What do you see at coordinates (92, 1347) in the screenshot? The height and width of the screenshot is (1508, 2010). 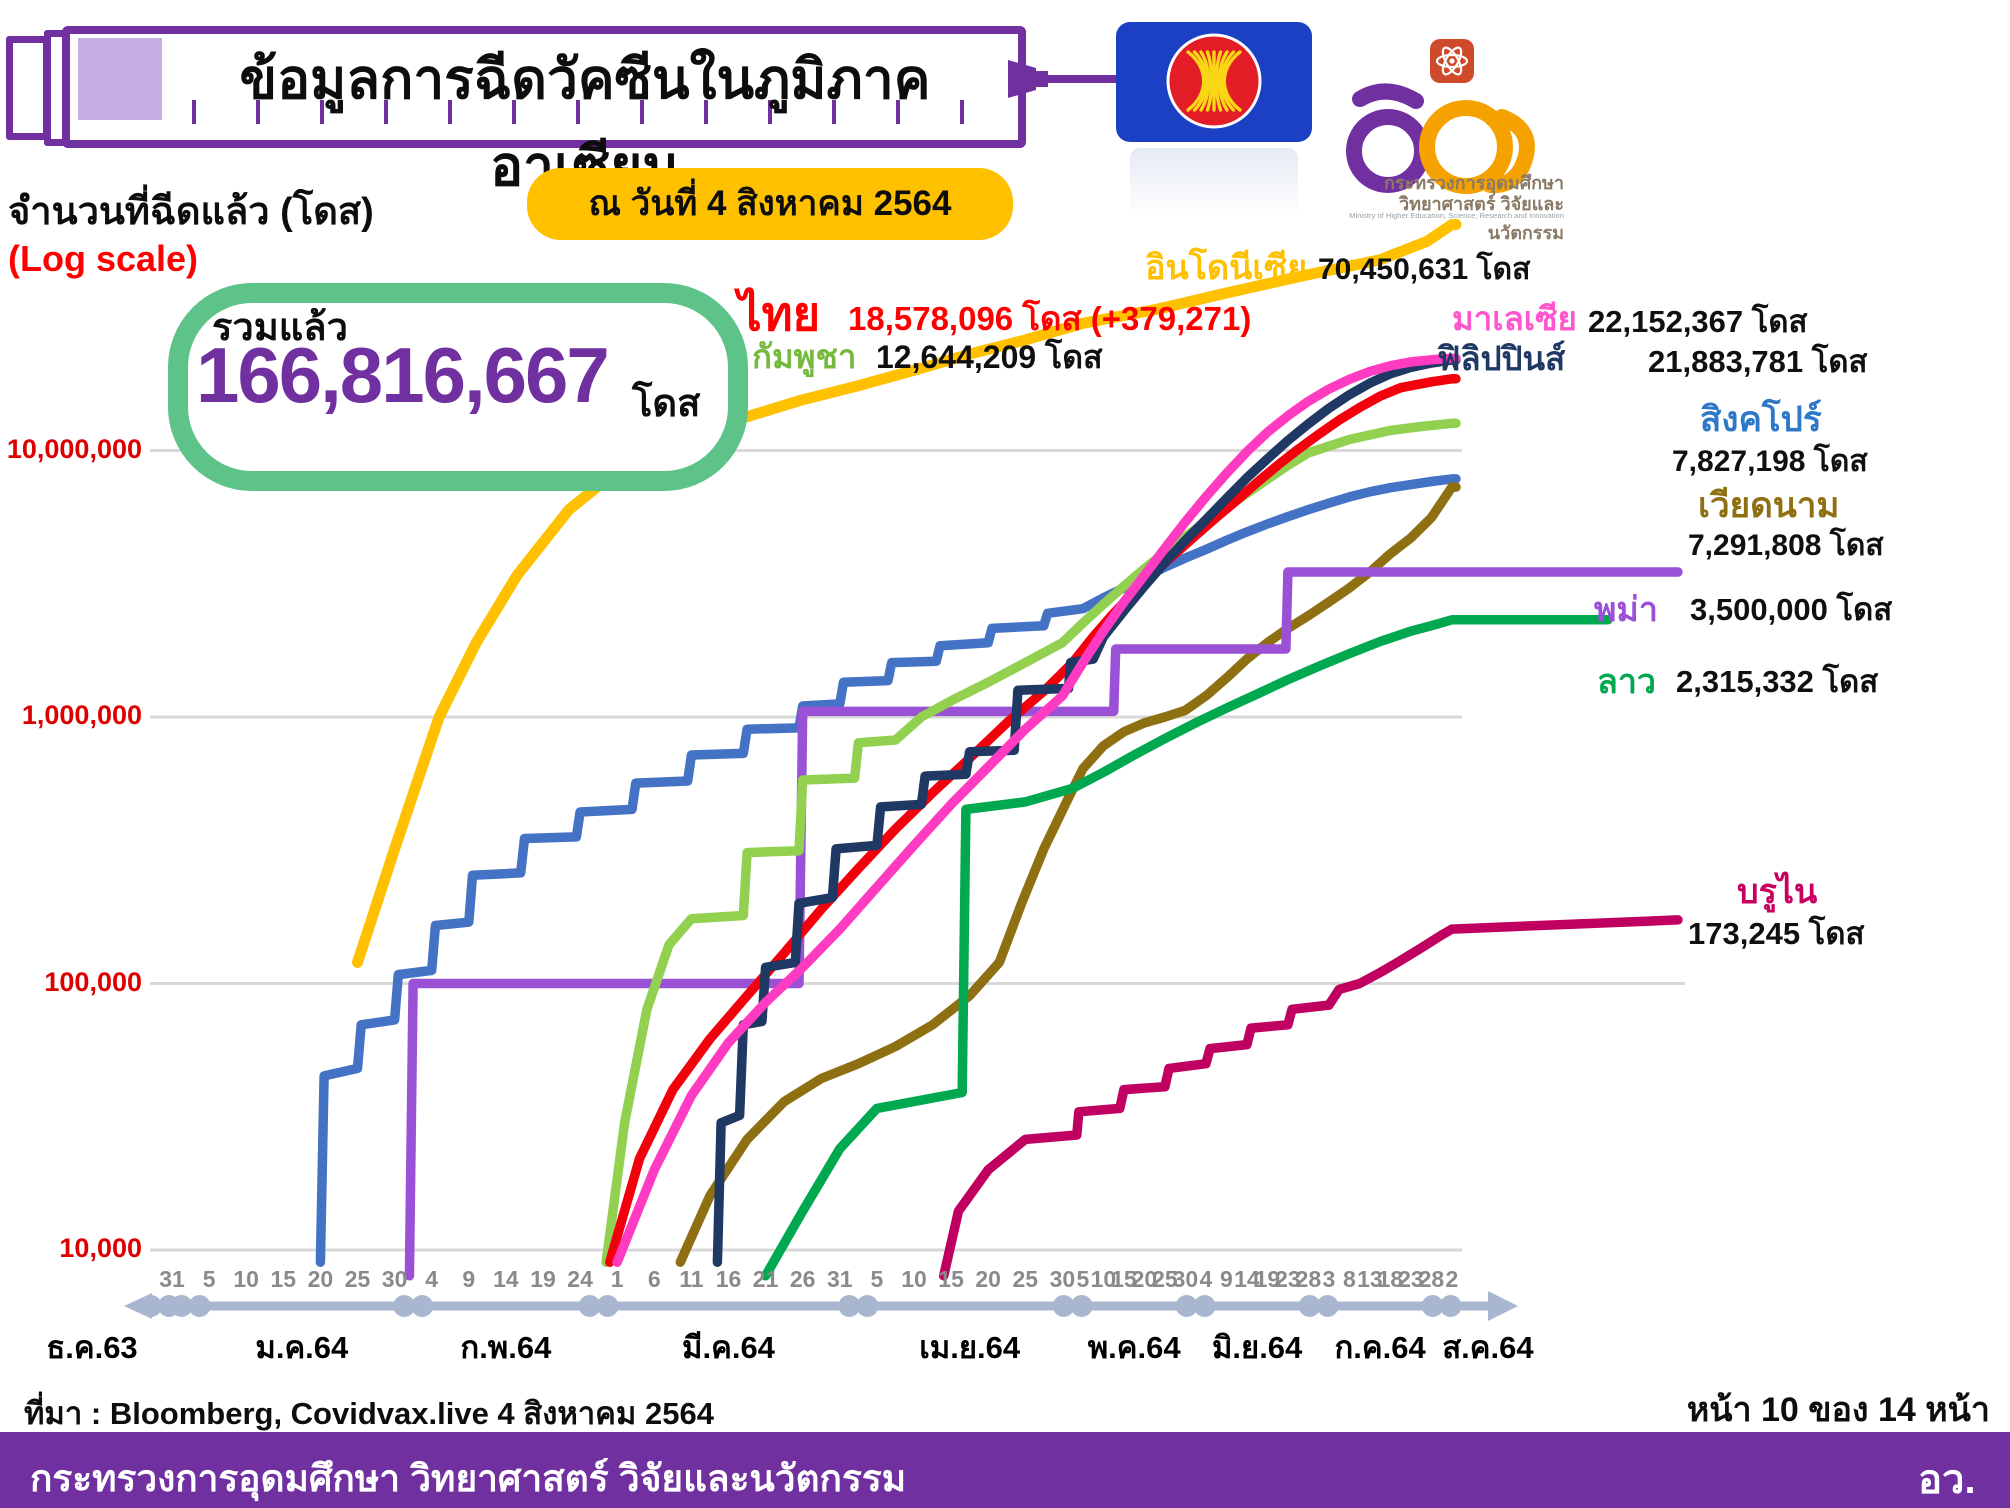 I see `x-month-label: ธ.ค.63` at bounding box center [92, 1347].